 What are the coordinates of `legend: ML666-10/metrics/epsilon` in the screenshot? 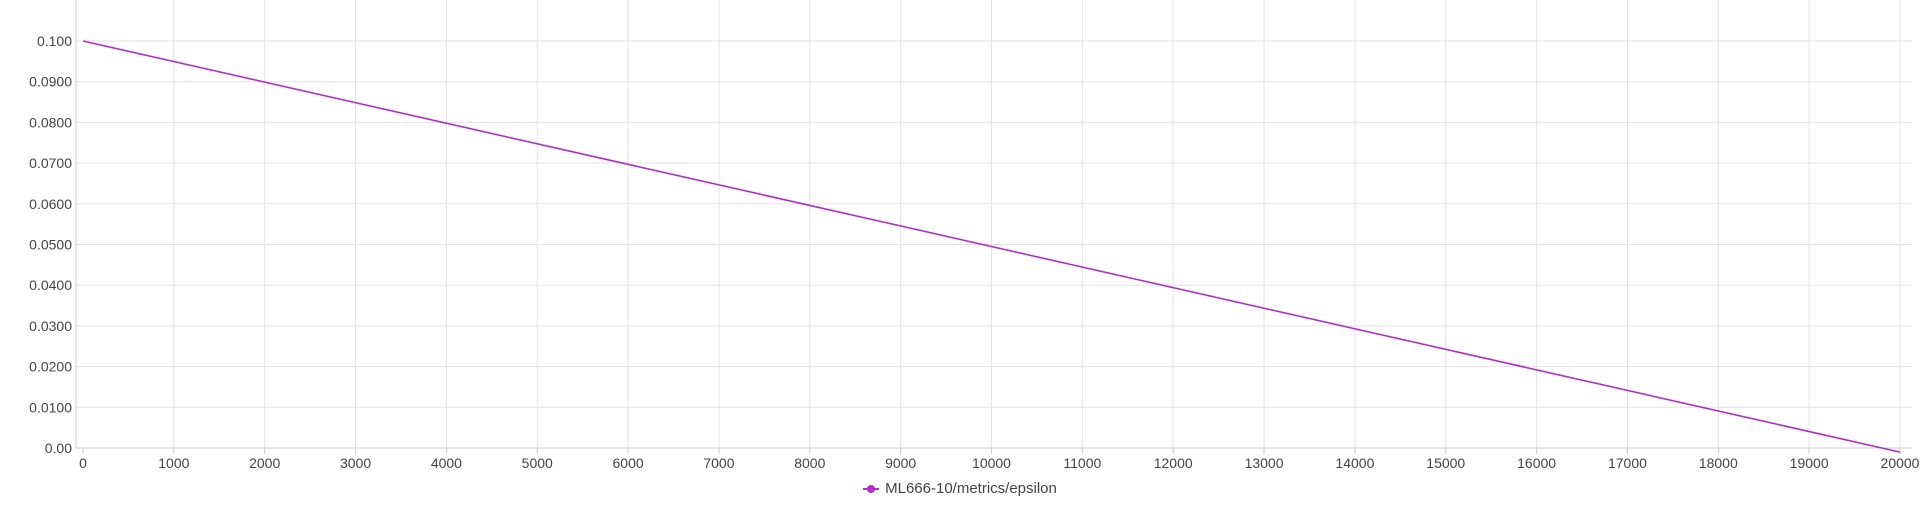 It's located at (960, 488).